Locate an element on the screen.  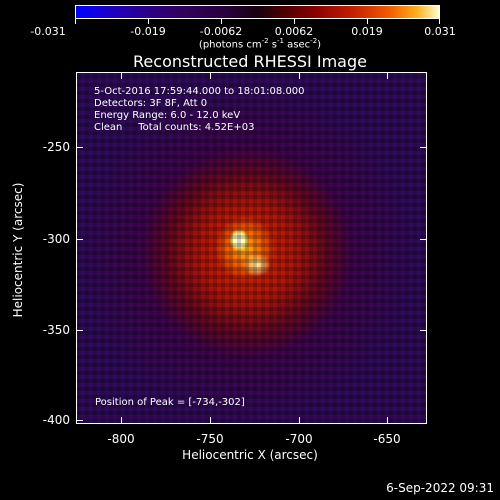
colorbar-label: 0.0062 is located at coordinates (294, 31).